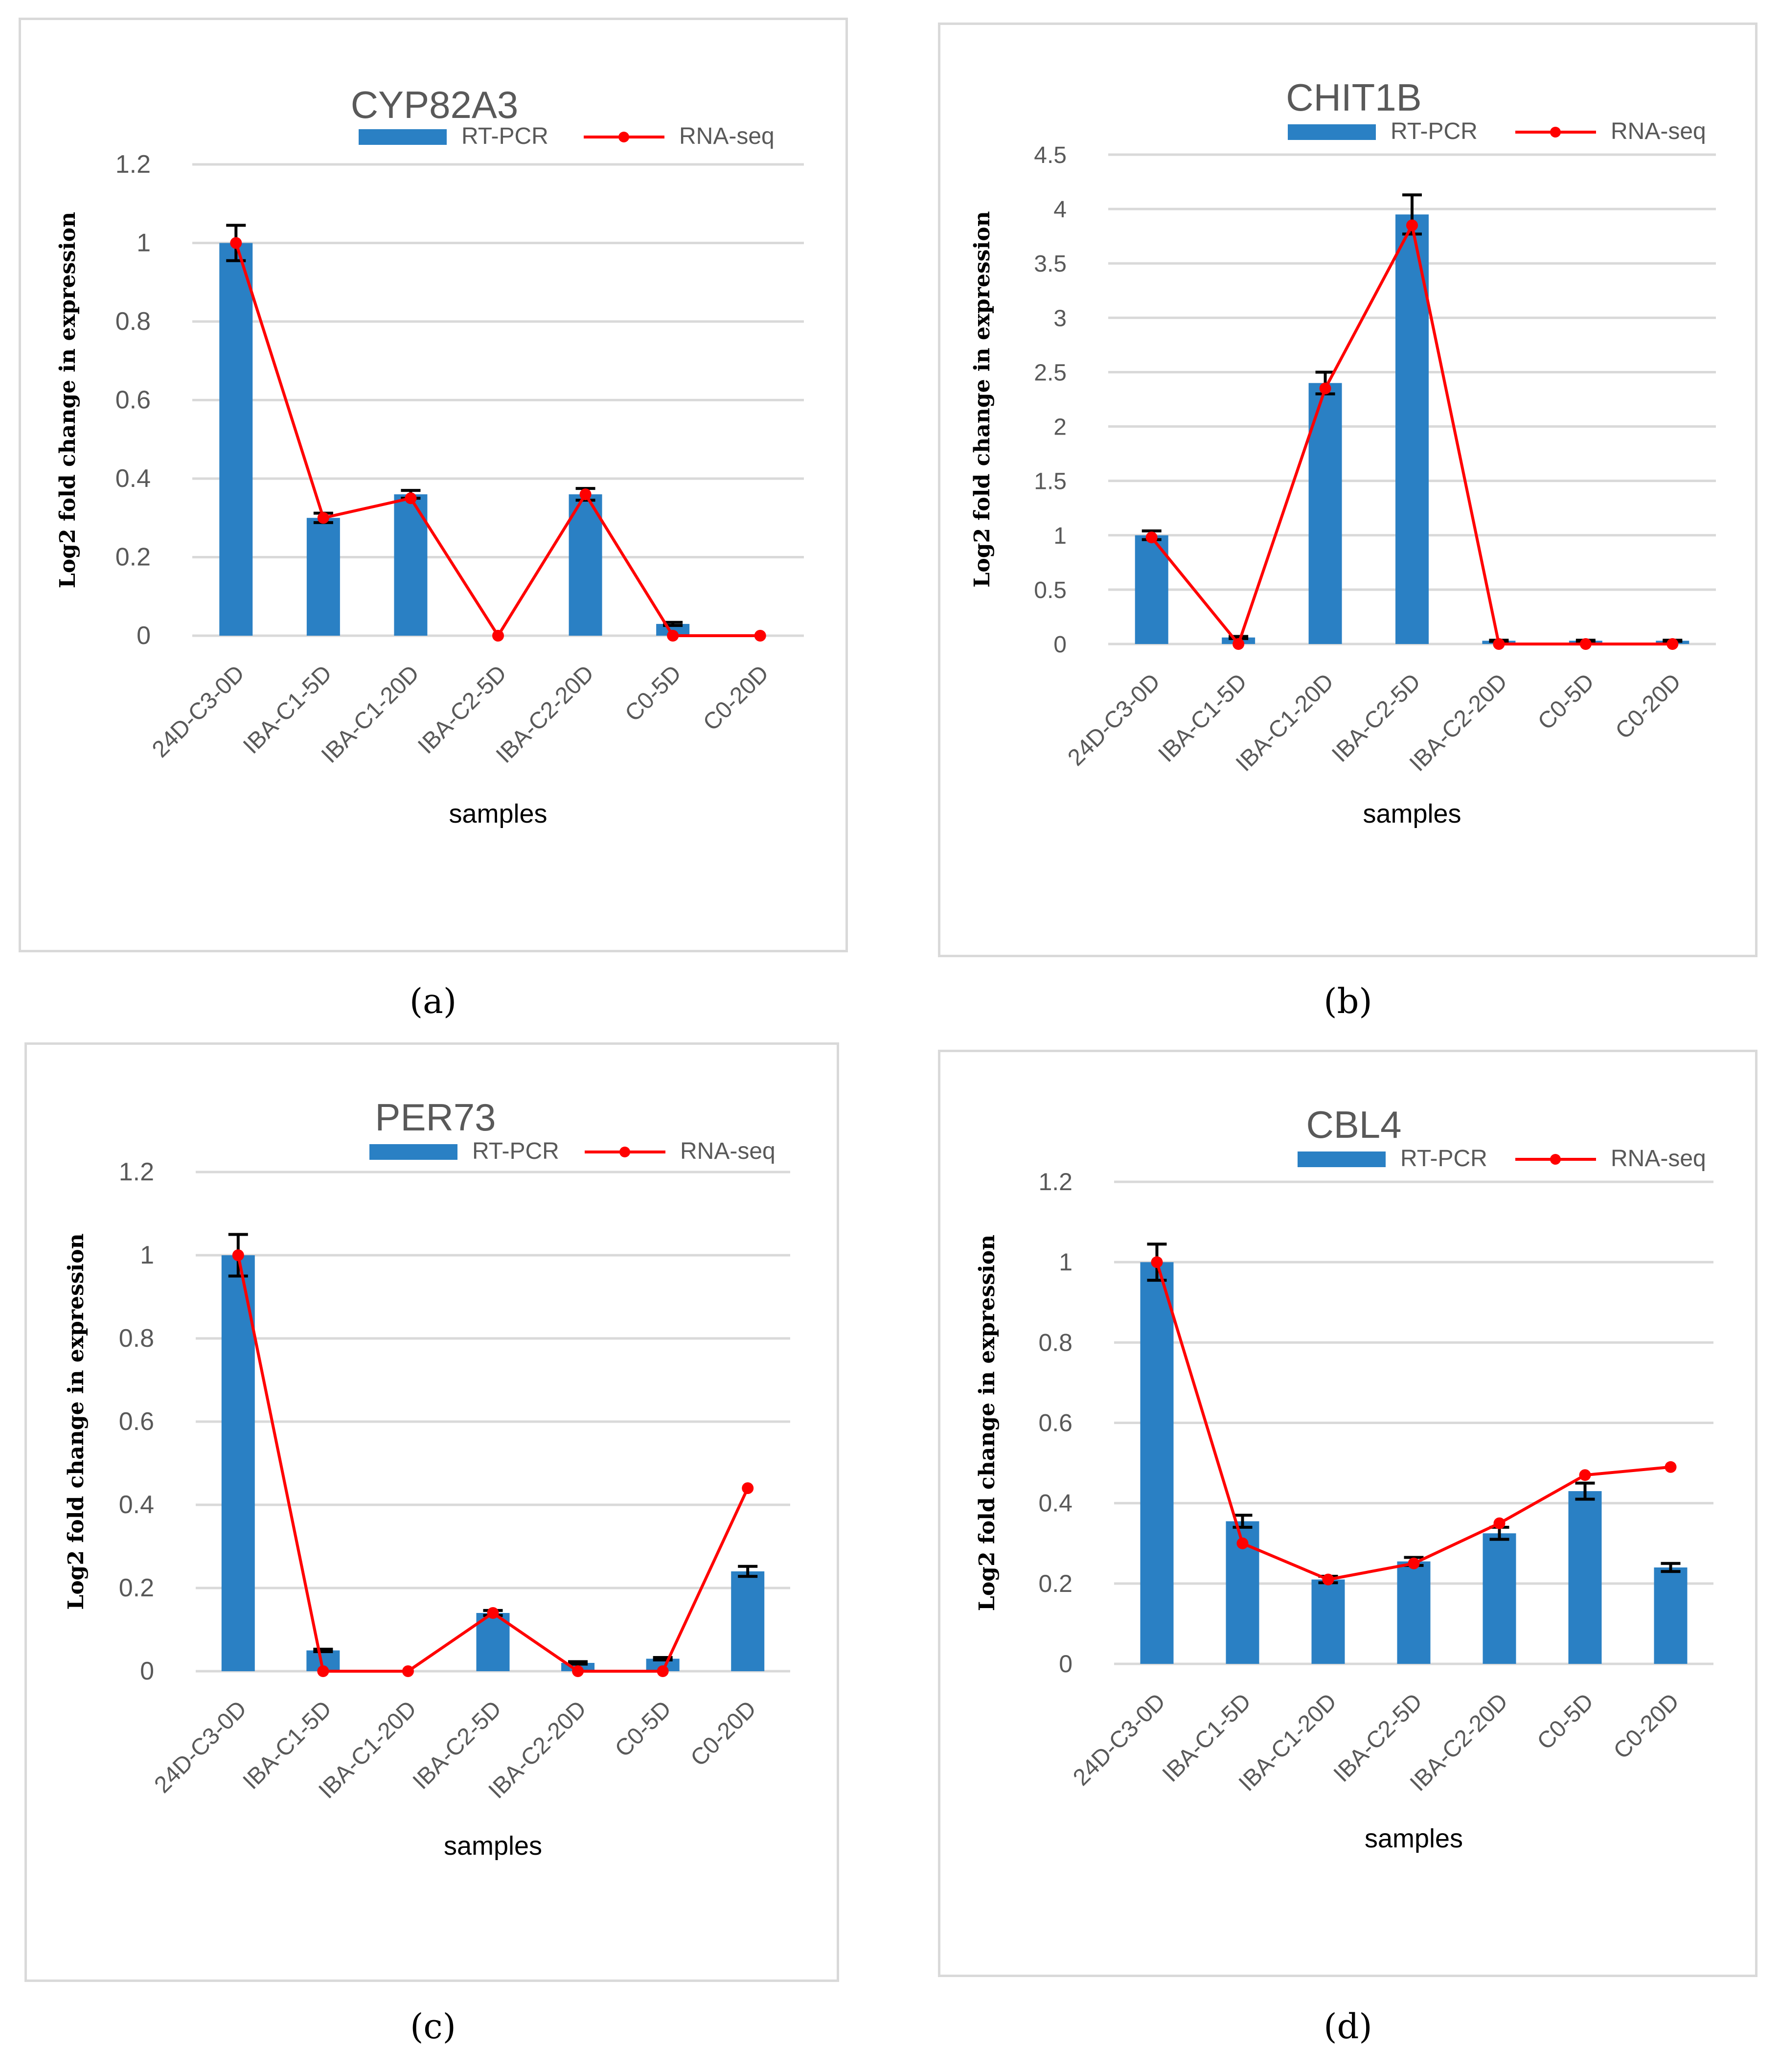  I want to click on y-tick-label: 4, so click(1060, 210).